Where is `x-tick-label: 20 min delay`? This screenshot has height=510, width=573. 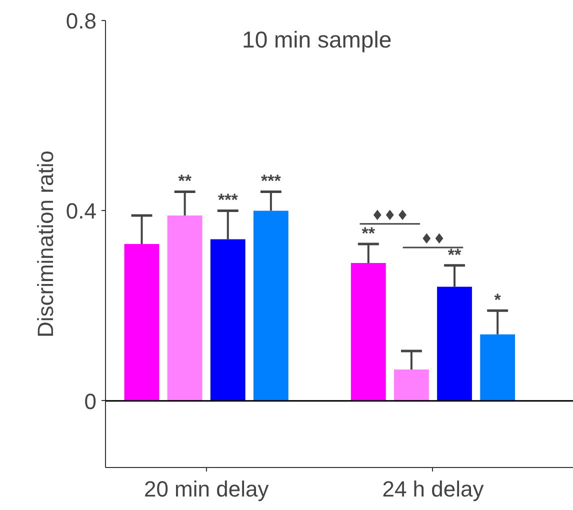
x-tick-label: 20 min delay is located at coordinates (206, 489).